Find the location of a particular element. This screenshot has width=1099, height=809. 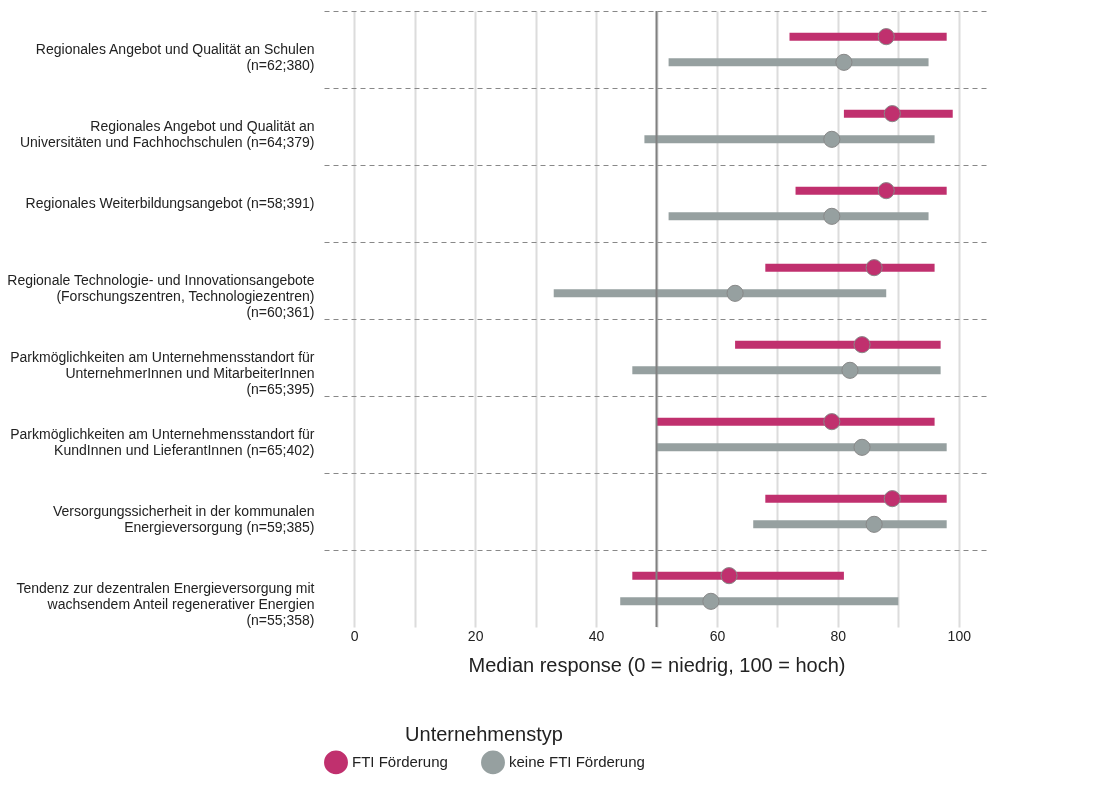

y-tick-label: Regionales Weiterbildungsangebot (n=58;391) is located at coordinates (170, 202).